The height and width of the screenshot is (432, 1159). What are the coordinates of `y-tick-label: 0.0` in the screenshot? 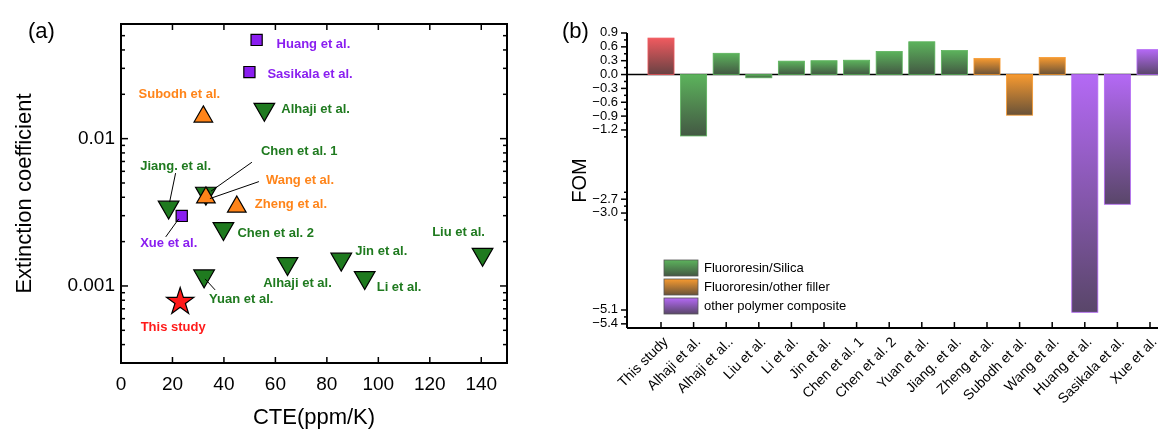 It's located at (608, 73).